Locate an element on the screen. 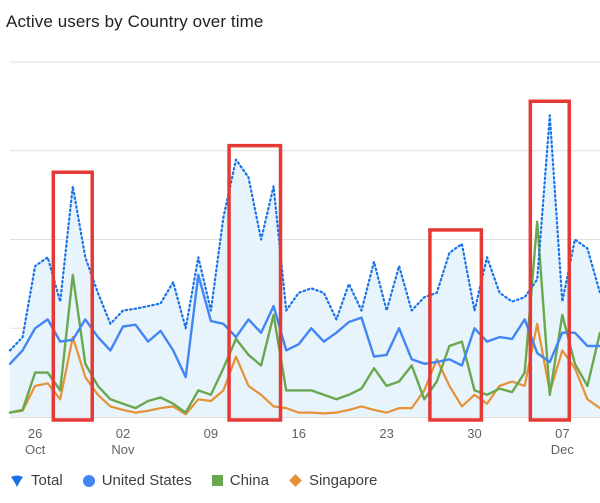 This screenshot has height=503, width=600. legend-label-singapore: Singapore is located at coordinates (343, 480).